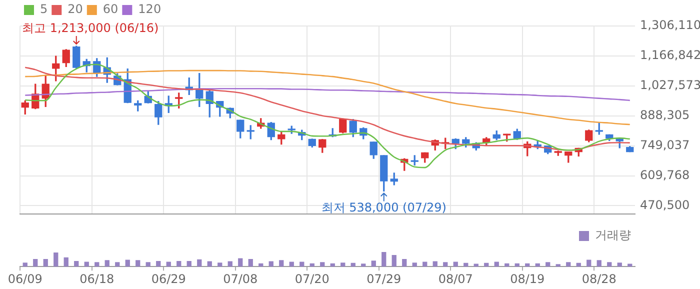 The width and height of the screenshot is (700, 289). I want to click on x-tick-label: 08/07, so click(455, 279).